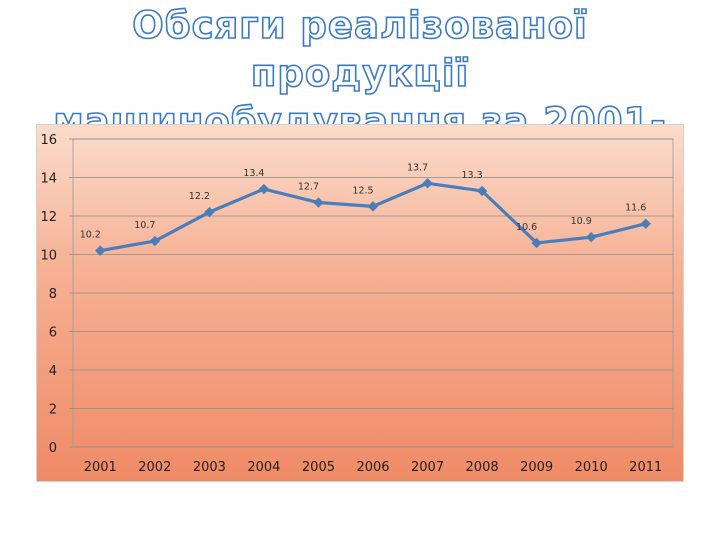  What do you see at coordinates (591, 467) in the screenshot?
I see `x-tick-label: 2010` at bounding box center [591, 467].